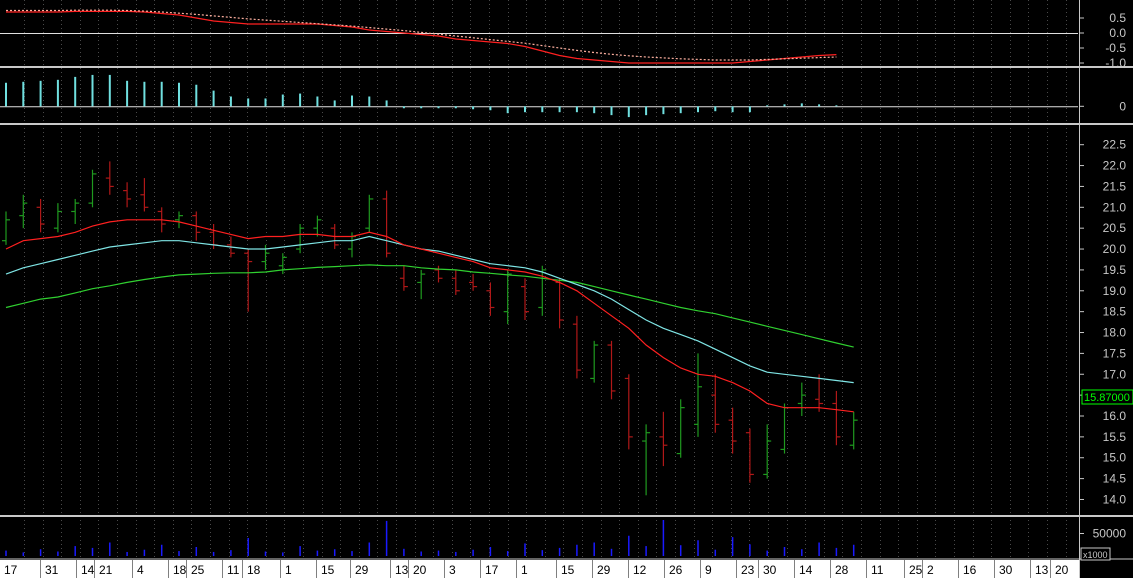 The height and width of the screenshot is (578, 1133). I want to click on price-tick-label: 15.5, so click(1115, 437).